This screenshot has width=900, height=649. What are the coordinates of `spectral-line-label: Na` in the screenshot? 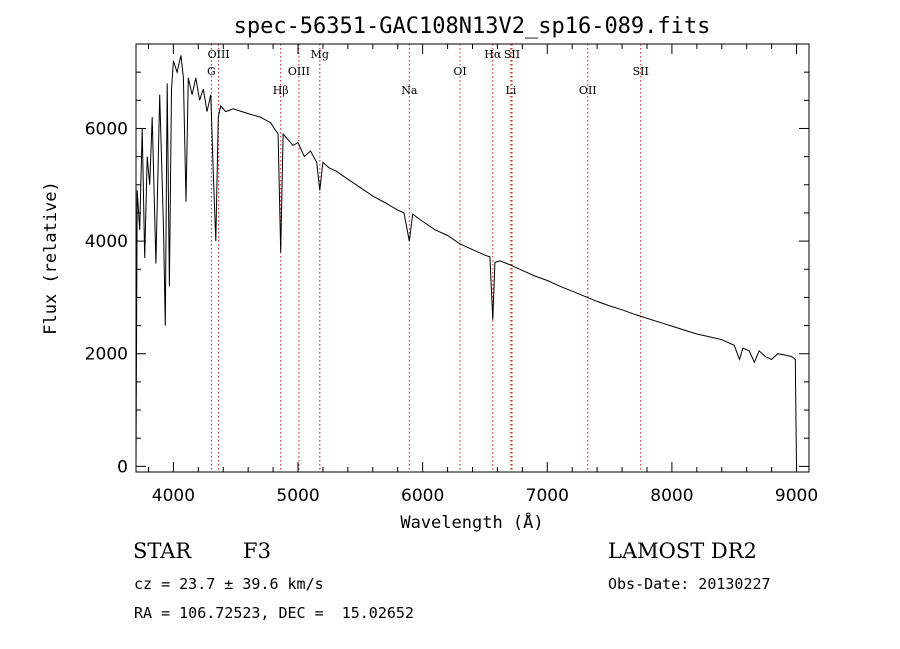 It's located at (409, 90).